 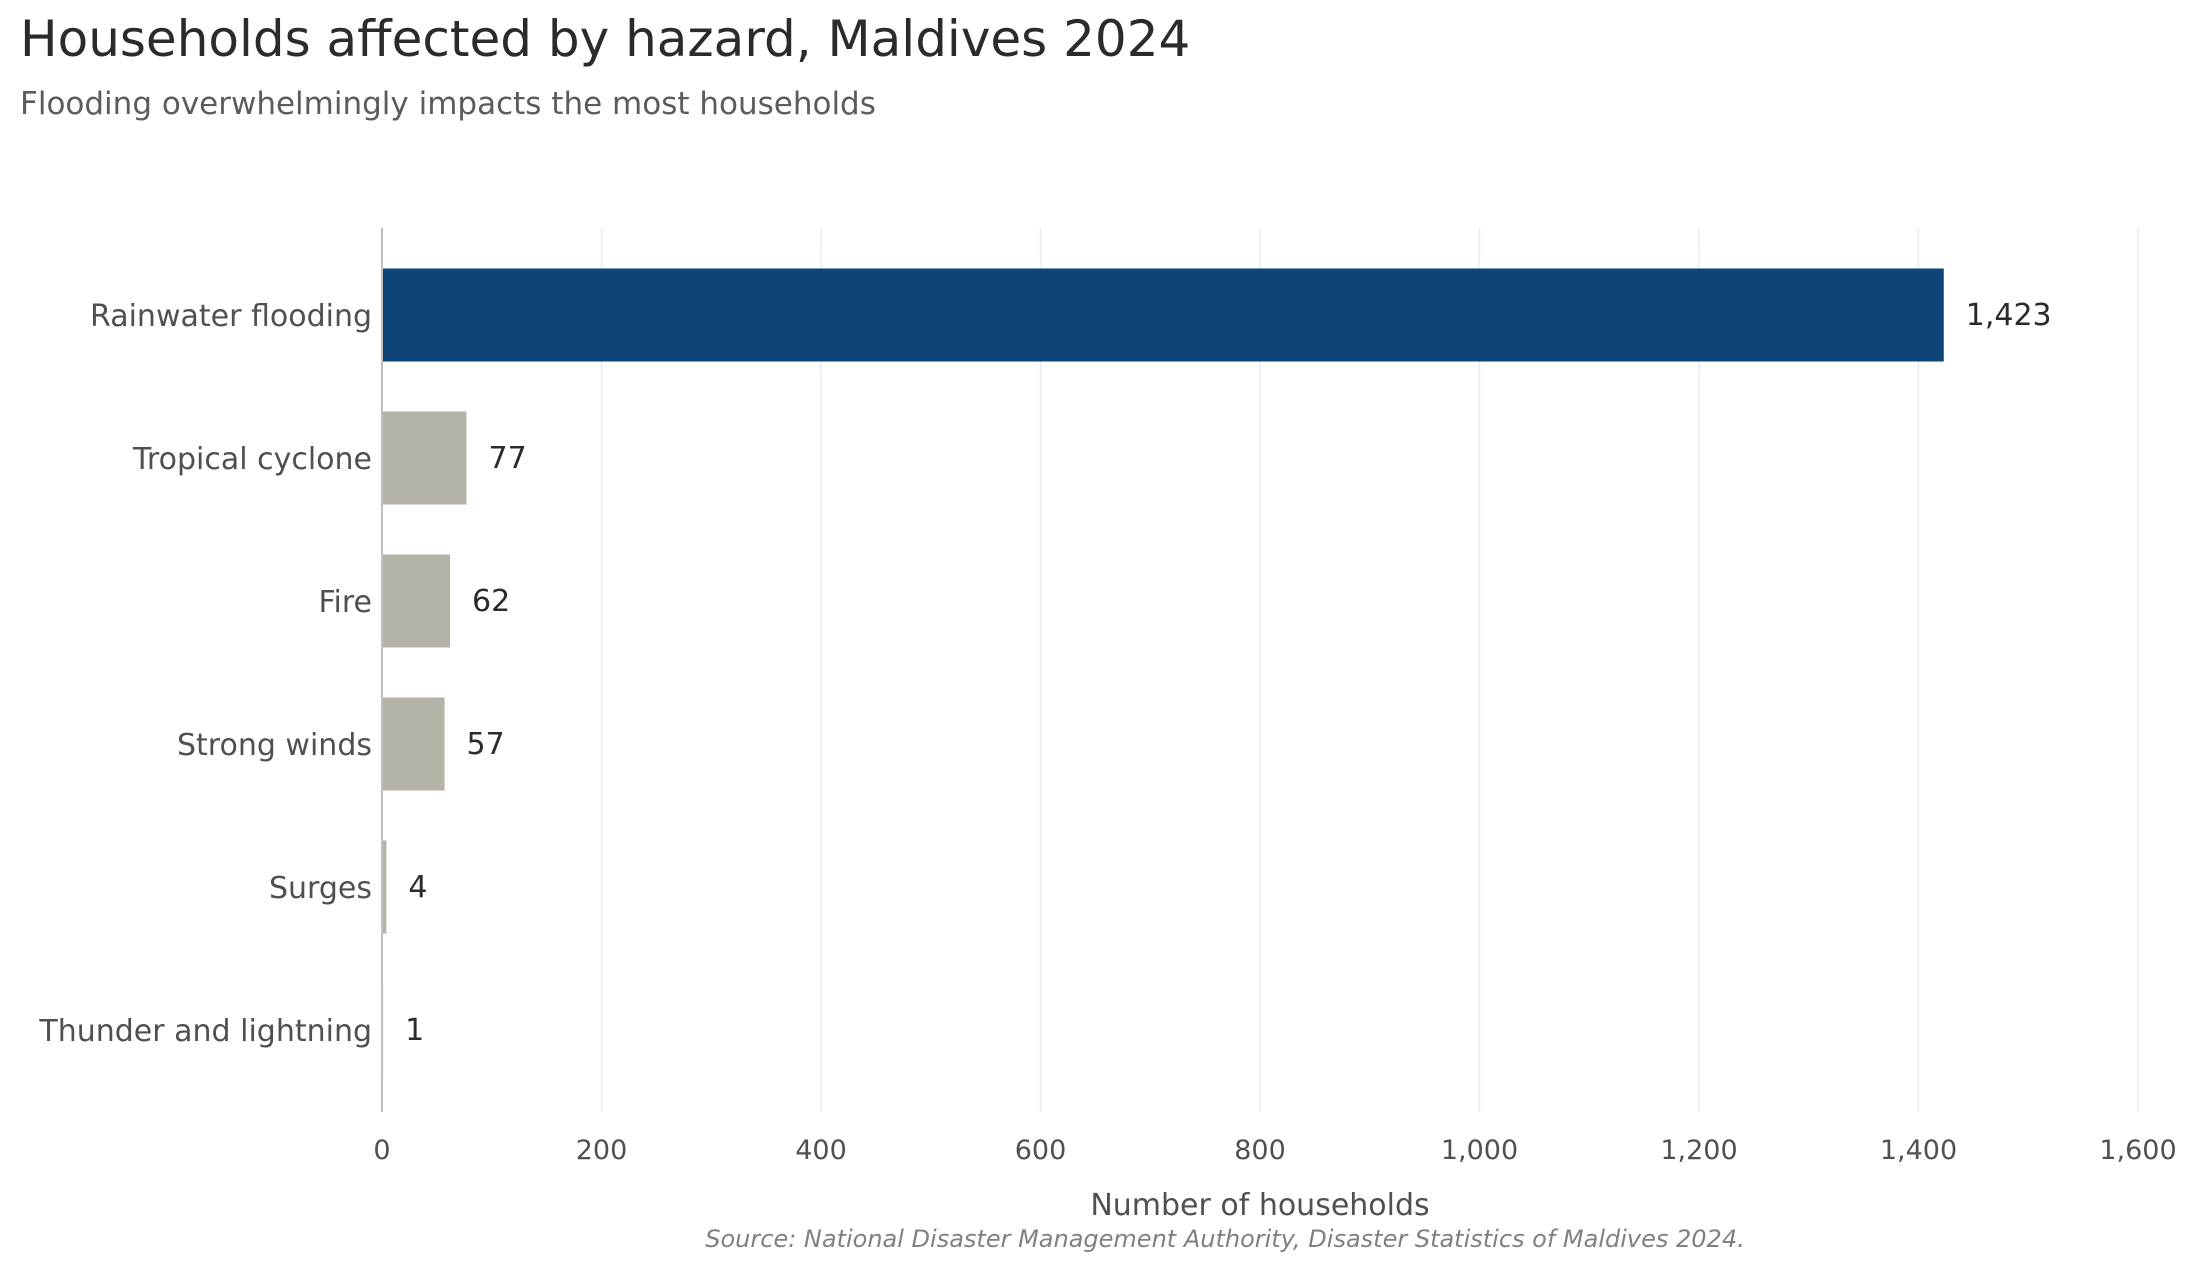 I want to click on category-label: Rainwater flooding, so click(x=231, y=316).